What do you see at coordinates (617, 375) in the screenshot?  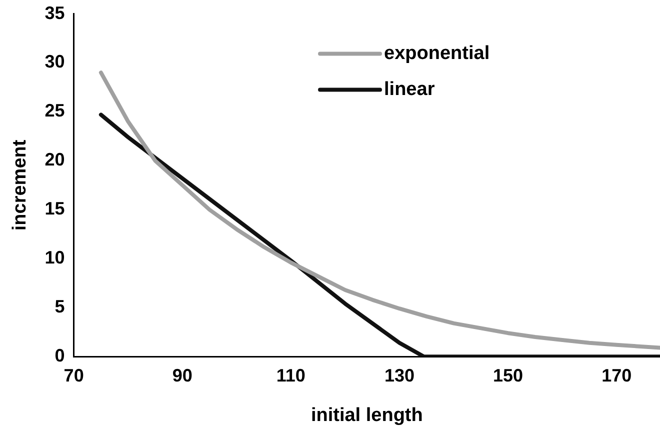 I see `x-tick-label: 170` at bounding box center [617, 375].